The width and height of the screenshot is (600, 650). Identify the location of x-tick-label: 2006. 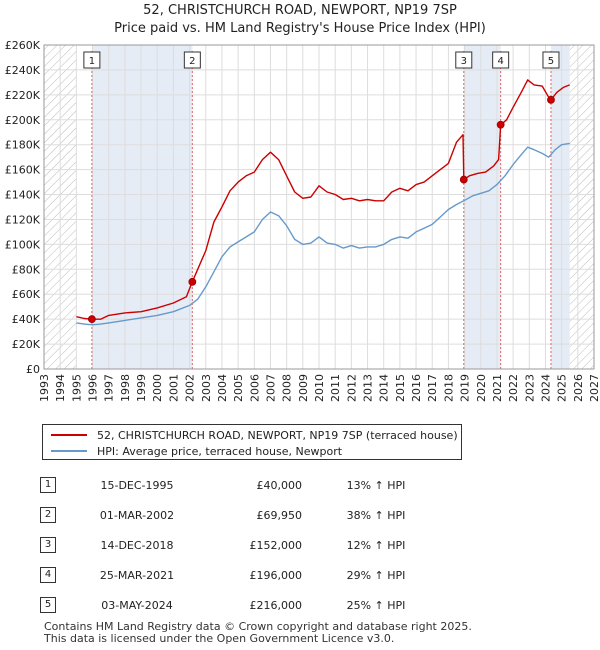
(254, 388).